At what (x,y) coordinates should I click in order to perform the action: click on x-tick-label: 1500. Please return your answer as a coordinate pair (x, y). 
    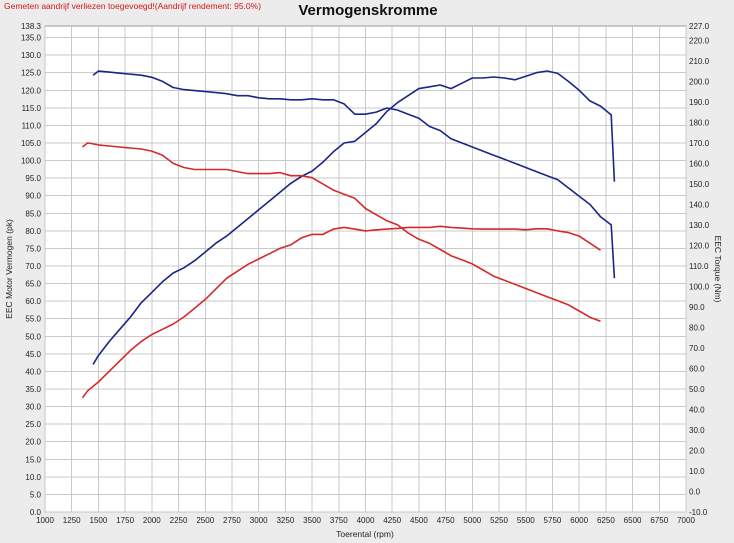
    Looking at the image, I should click on (99, 520).